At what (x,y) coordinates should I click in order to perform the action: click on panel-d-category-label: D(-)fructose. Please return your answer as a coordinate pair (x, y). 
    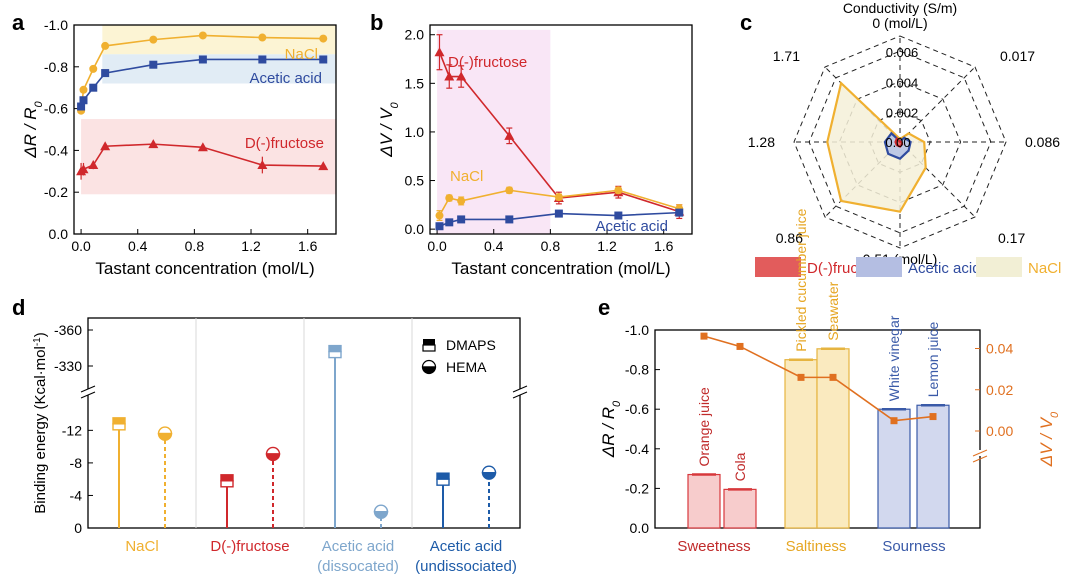
    Looking at the image, I should click on (249, 546).